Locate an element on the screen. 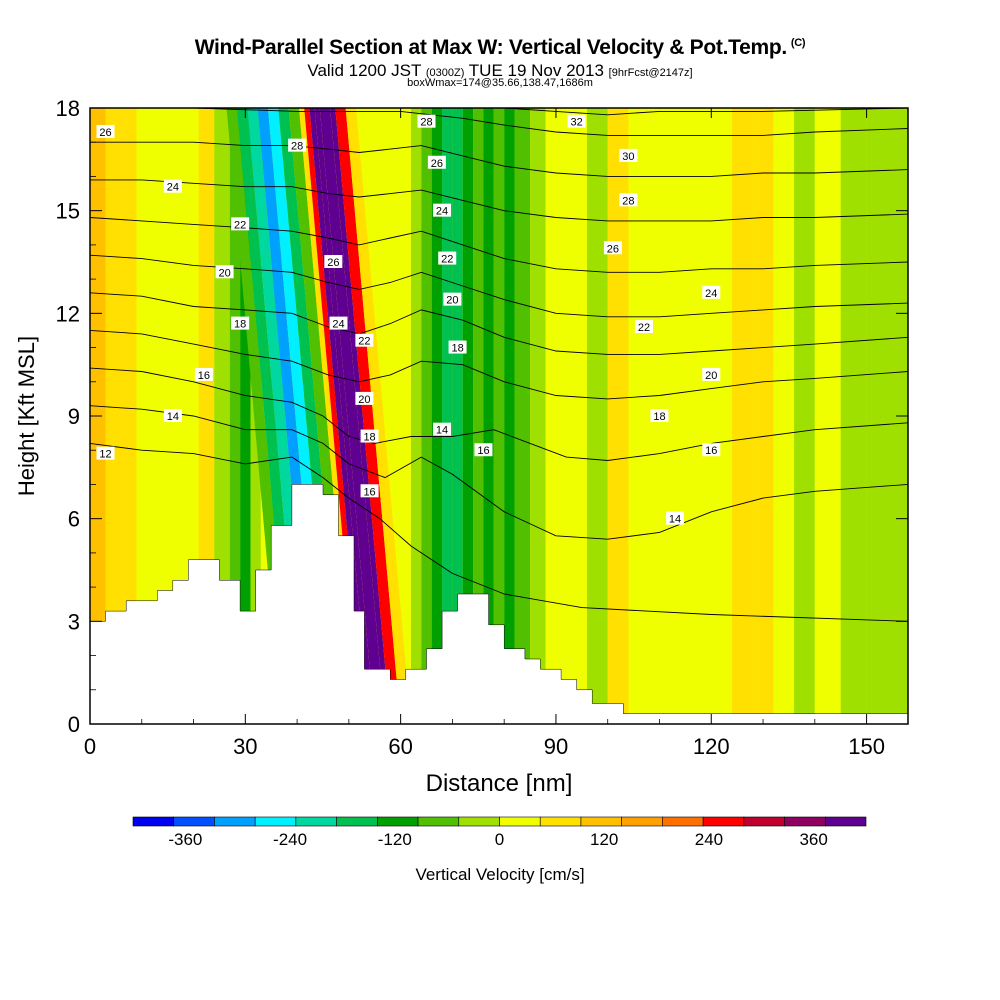 This screenshot has width=1000, height=1000. y-tick-label: 18 is located at coordinates (68, 108).